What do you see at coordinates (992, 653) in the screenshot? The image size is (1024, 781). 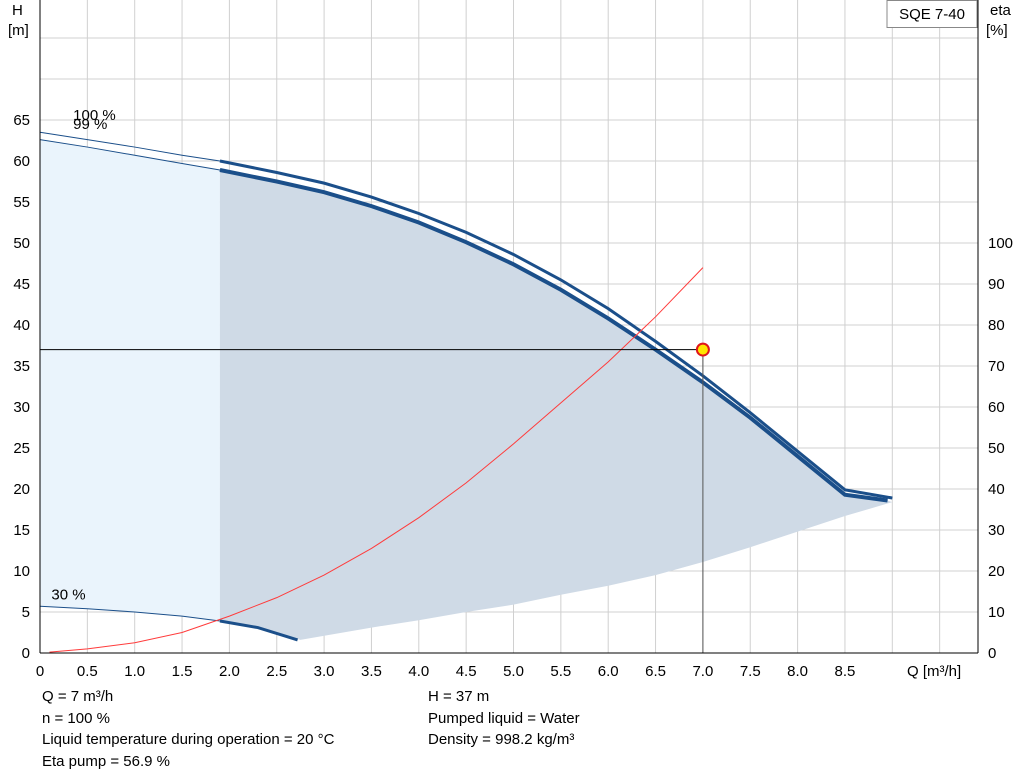 I see `y2-tick-label: 0` at bounding box center [992, 653].